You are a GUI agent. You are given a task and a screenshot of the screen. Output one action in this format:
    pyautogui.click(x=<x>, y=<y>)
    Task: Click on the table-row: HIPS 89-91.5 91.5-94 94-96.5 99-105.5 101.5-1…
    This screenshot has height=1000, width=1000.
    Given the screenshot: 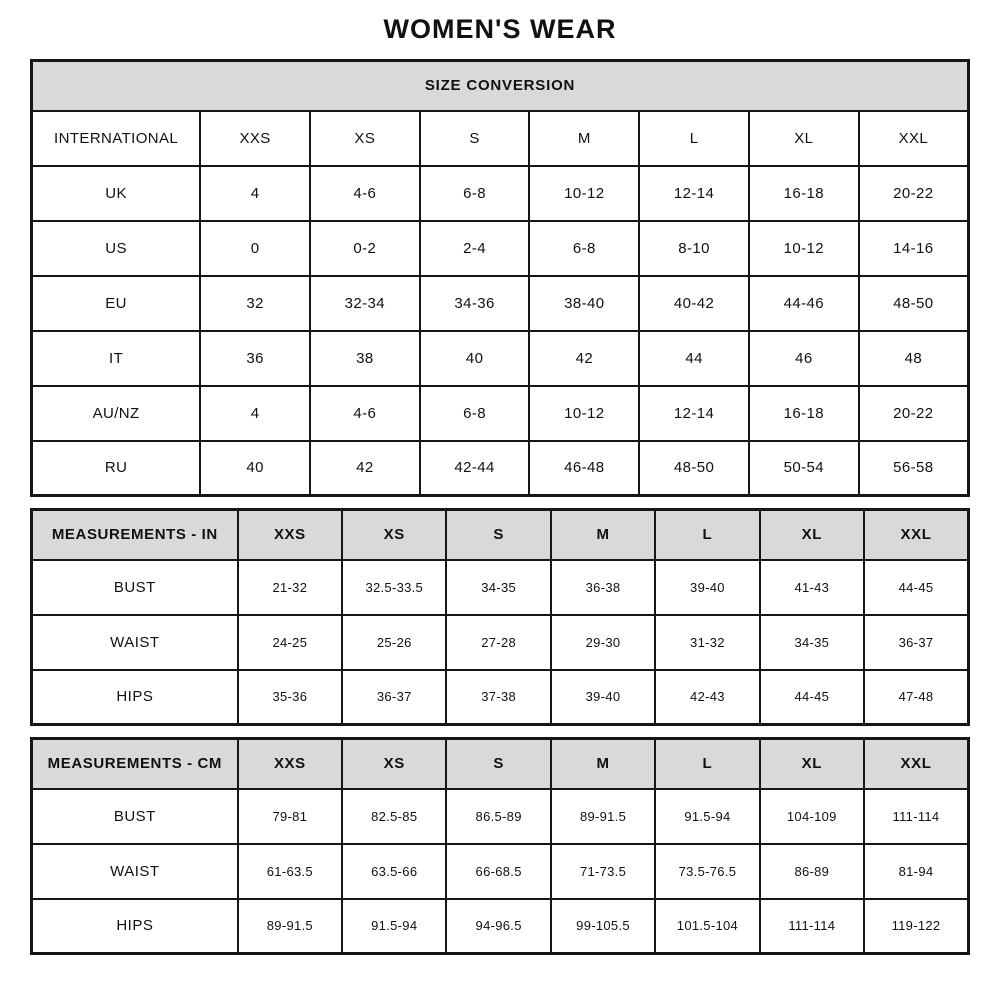 What is the action you would take?
    pyautogui.click(x=500, y=926)
    